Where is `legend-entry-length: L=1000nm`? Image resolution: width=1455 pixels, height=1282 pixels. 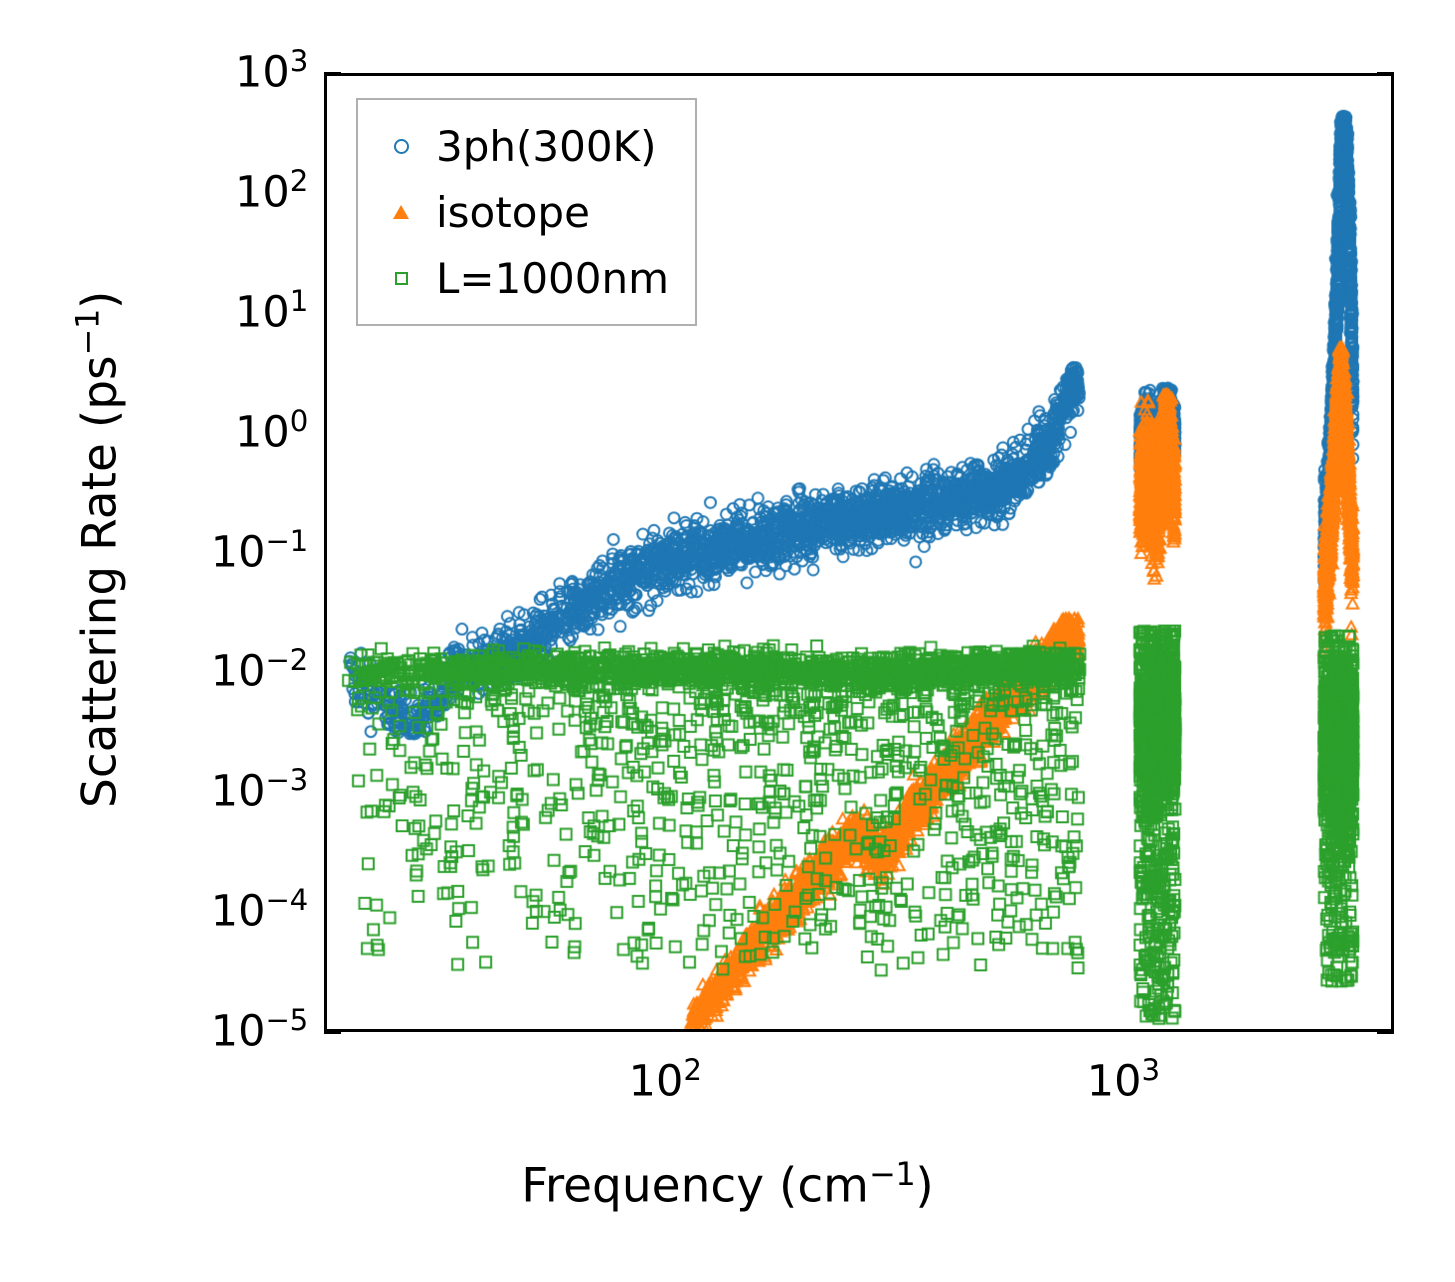 legend-entry-length: L=1000nm is located at coordinates (521, 278).